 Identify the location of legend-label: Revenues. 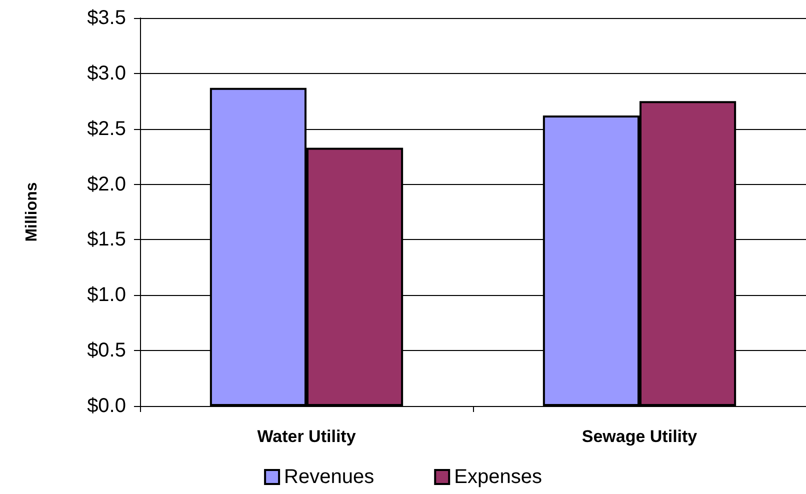
(329, 477).